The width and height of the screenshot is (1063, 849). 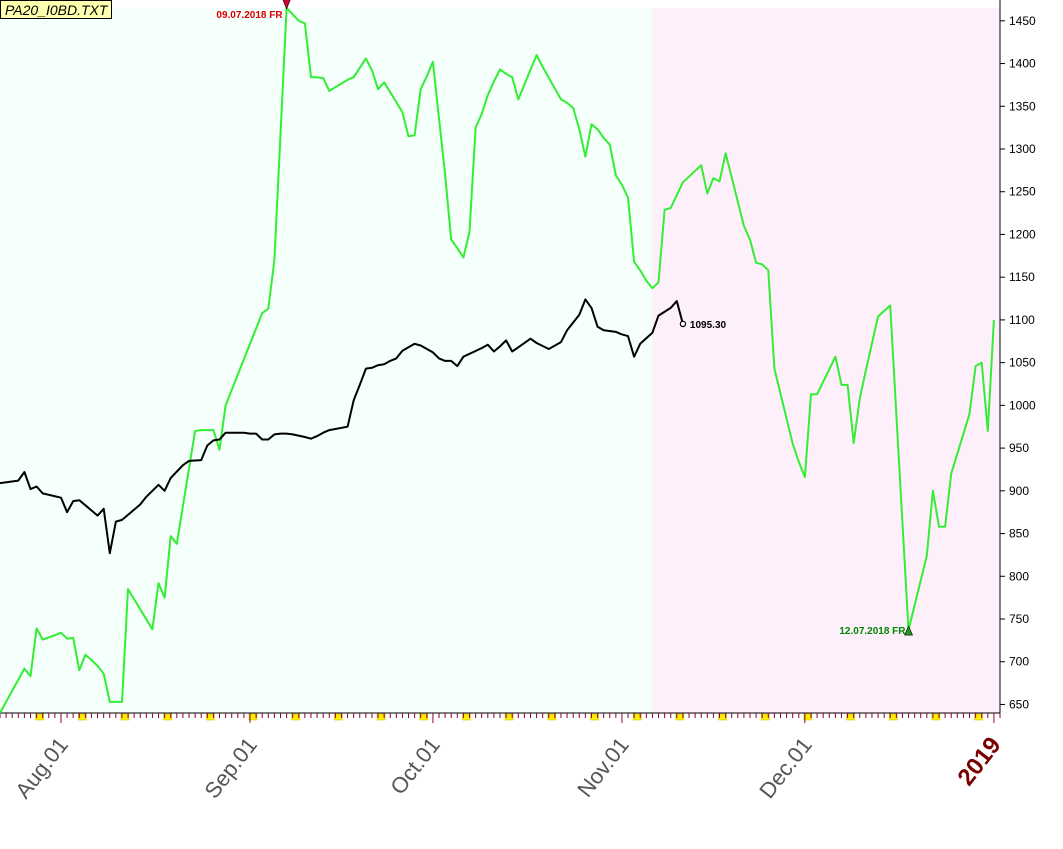 I want to click on high-marker-icon, so click(x=286, y=5).